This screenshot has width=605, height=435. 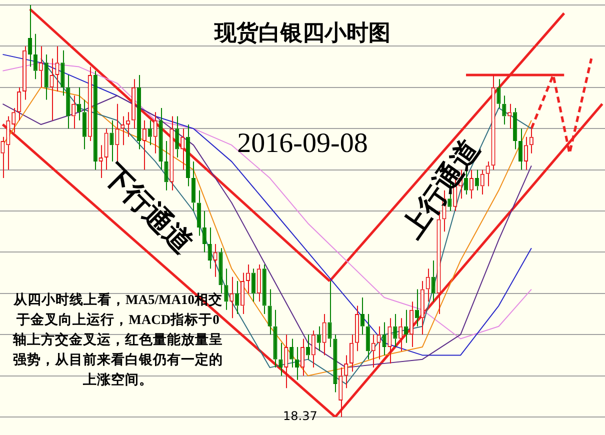 What do you see at coordinates (442, 190) in the screenshot?
I see `annotation: 上行通道` at bounding box center [442, 190].